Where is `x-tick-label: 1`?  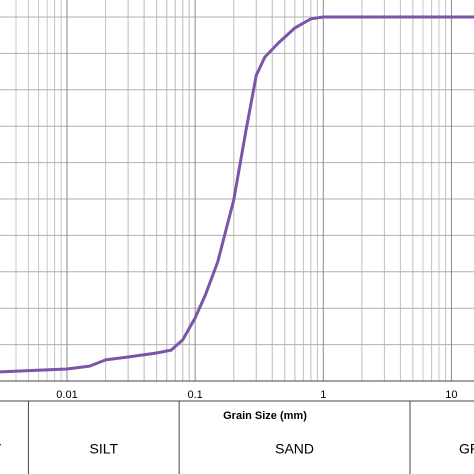 x-tick-label: 1 is located at coordinates (323, 395).